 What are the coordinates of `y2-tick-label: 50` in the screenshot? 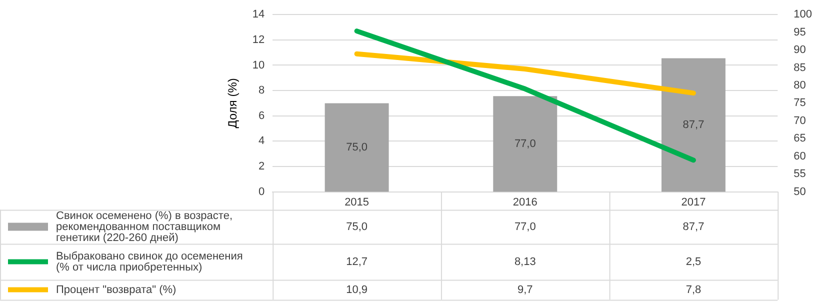 It's located at (800, 192).